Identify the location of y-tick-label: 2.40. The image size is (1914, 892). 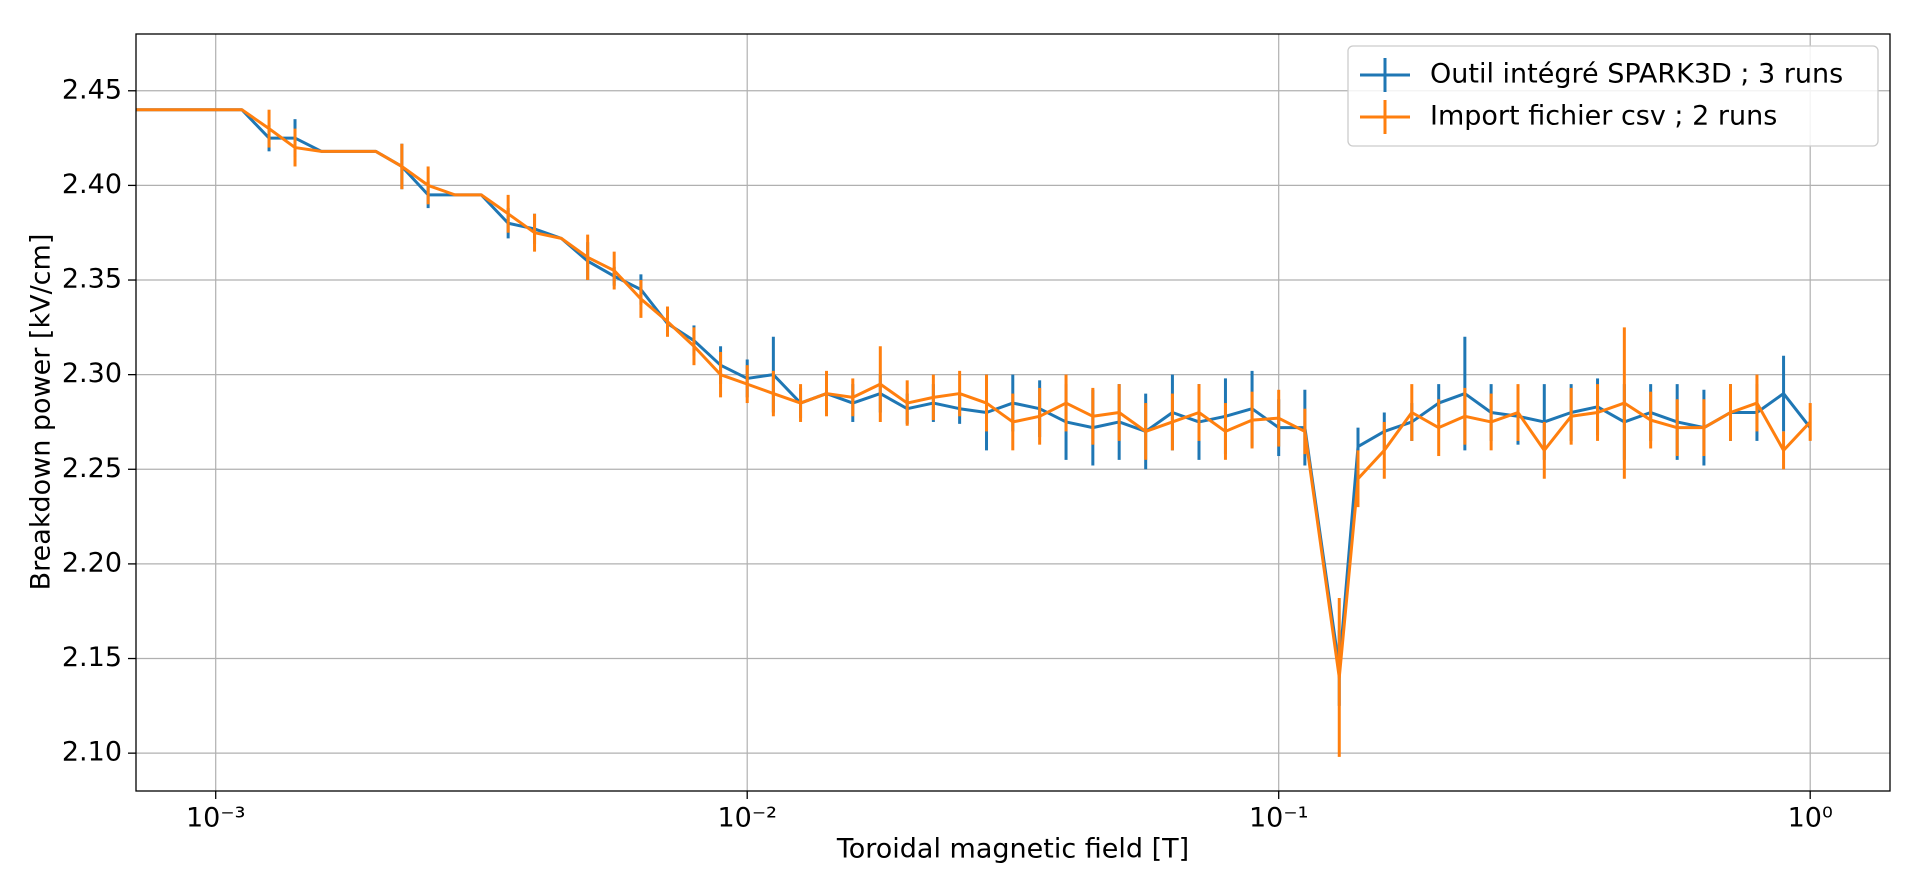
(92, 184).